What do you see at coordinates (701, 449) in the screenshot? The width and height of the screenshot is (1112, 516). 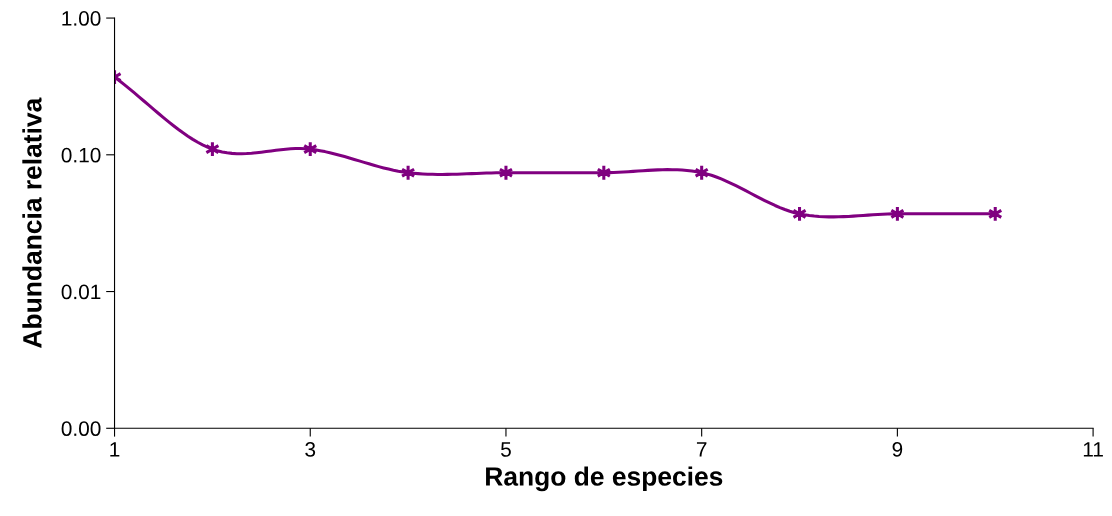 I see `x-tick-label: 7` at bounding box center [701, 449].